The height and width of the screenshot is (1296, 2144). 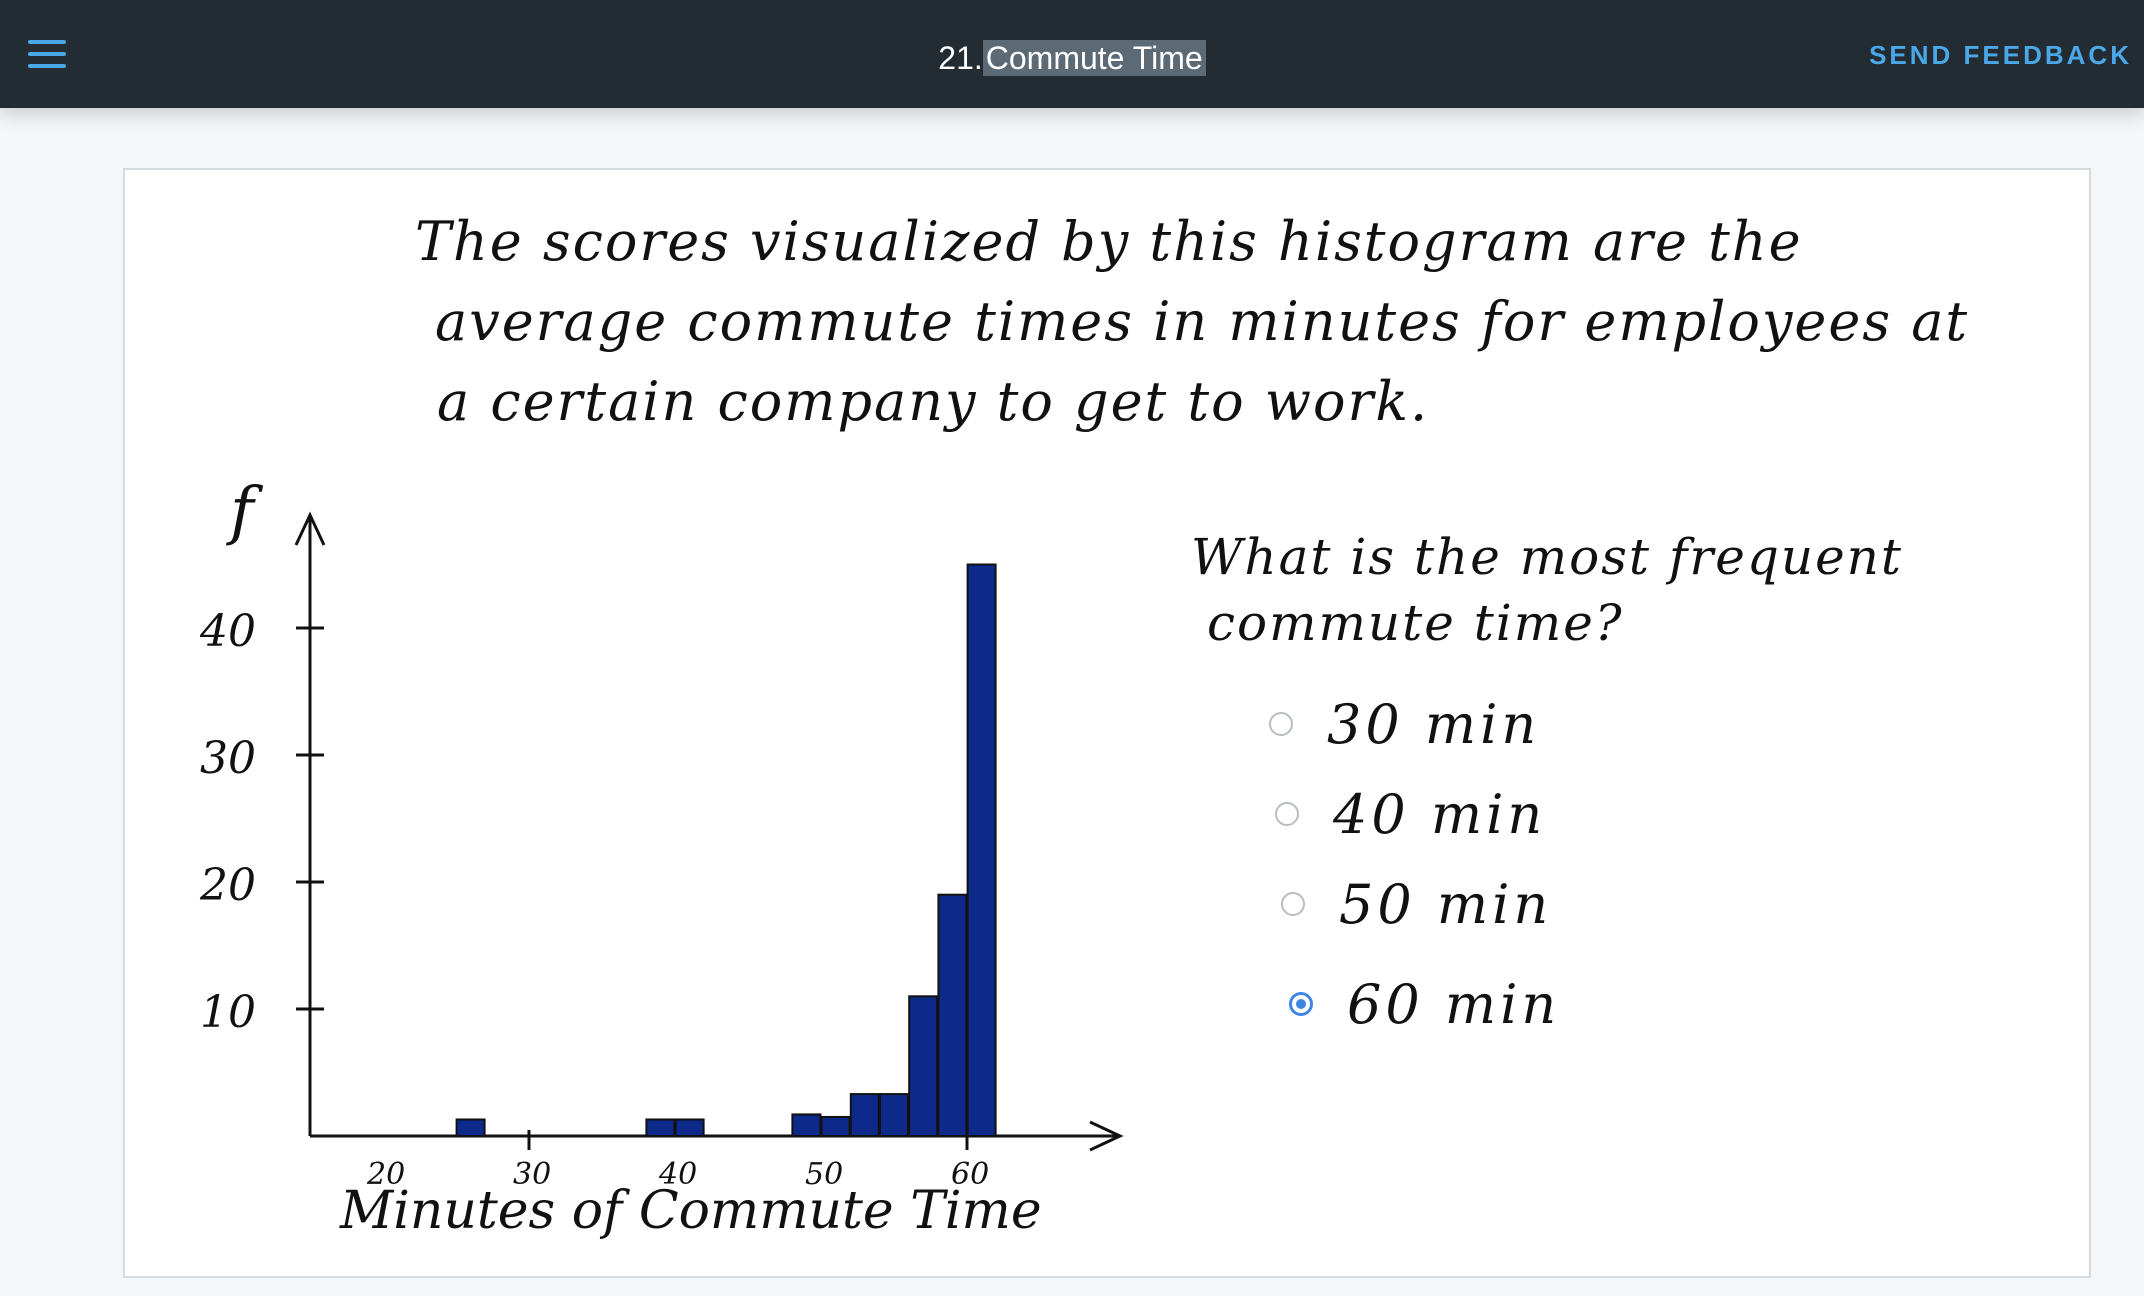 What do you see at coordinates (532, 1174) in the screenshot?
I see `x-tick-label: 30` at bounding box center [532, 1174].